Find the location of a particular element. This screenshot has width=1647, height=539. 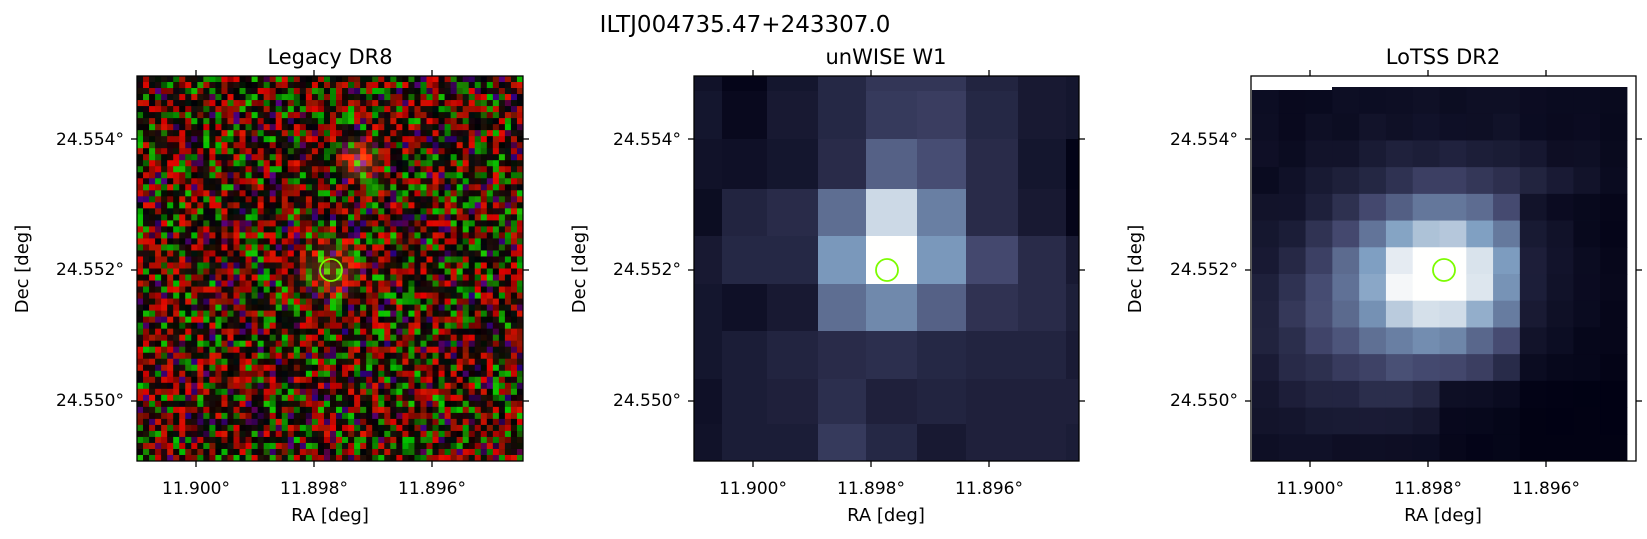

panel-title: LoTSS DR2 is located at coordinates (1443, 57).